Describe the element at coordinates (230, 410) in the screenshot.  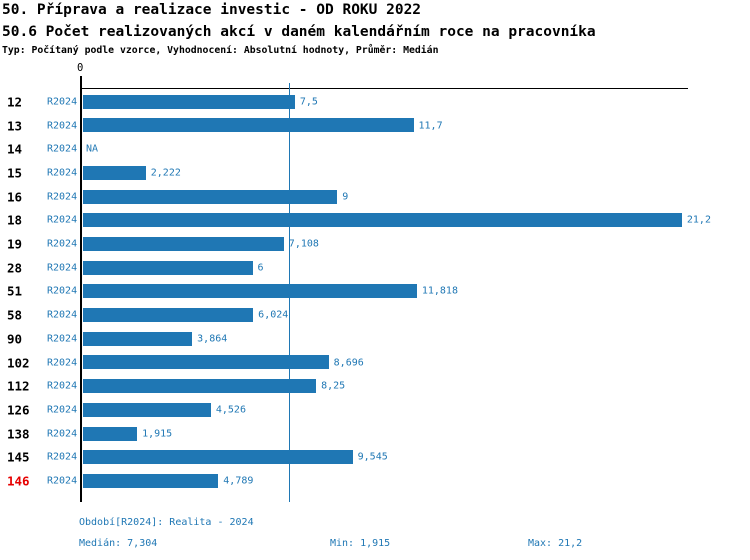
I see `bar-value-label: 4,526` at that location.